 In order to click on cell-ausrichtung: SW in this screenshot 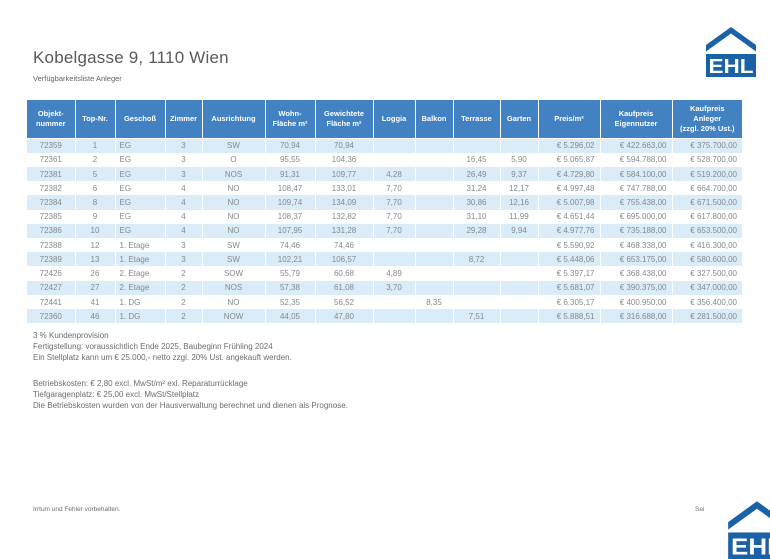, I will do `click(234, 259)`.